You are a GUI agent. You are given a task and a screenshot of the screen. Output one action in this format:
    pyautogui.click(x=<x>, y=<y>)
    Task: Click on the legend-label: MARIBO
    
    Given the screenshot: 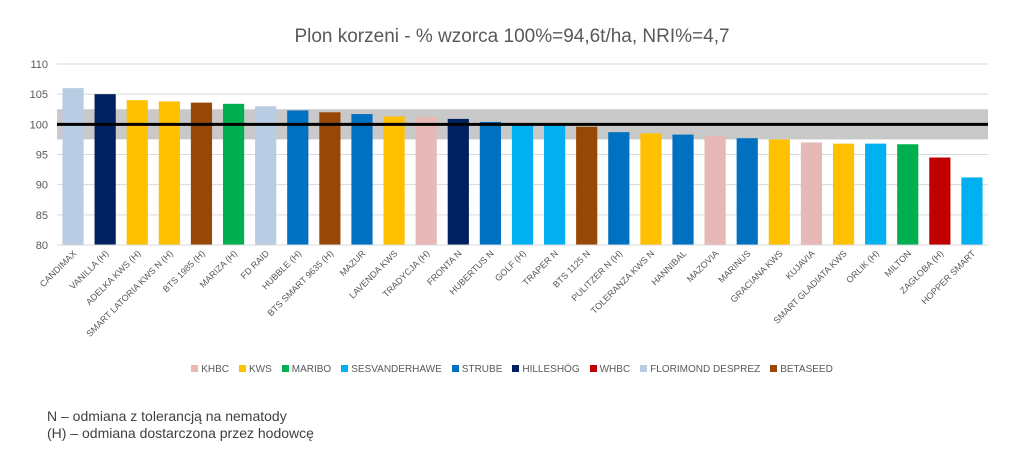 What is the action you would take?
    pyautogui.click(x=311, y=369)
    